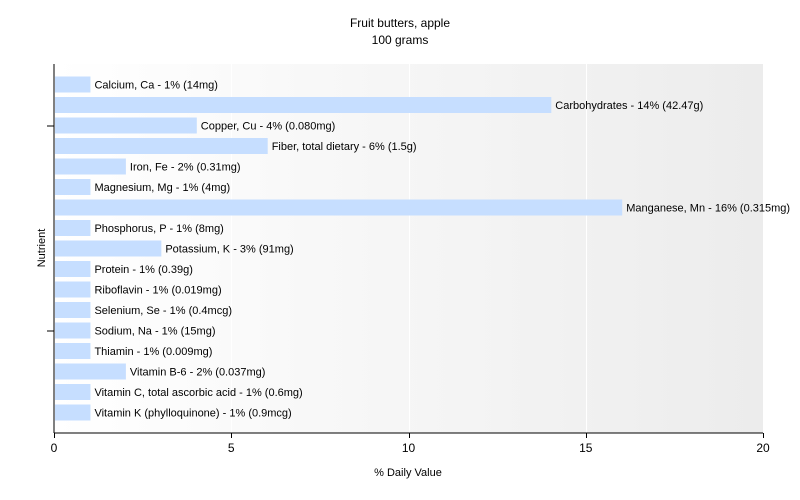  I want to click on chart-title: Fruit butters, apple, so click(400, 23).